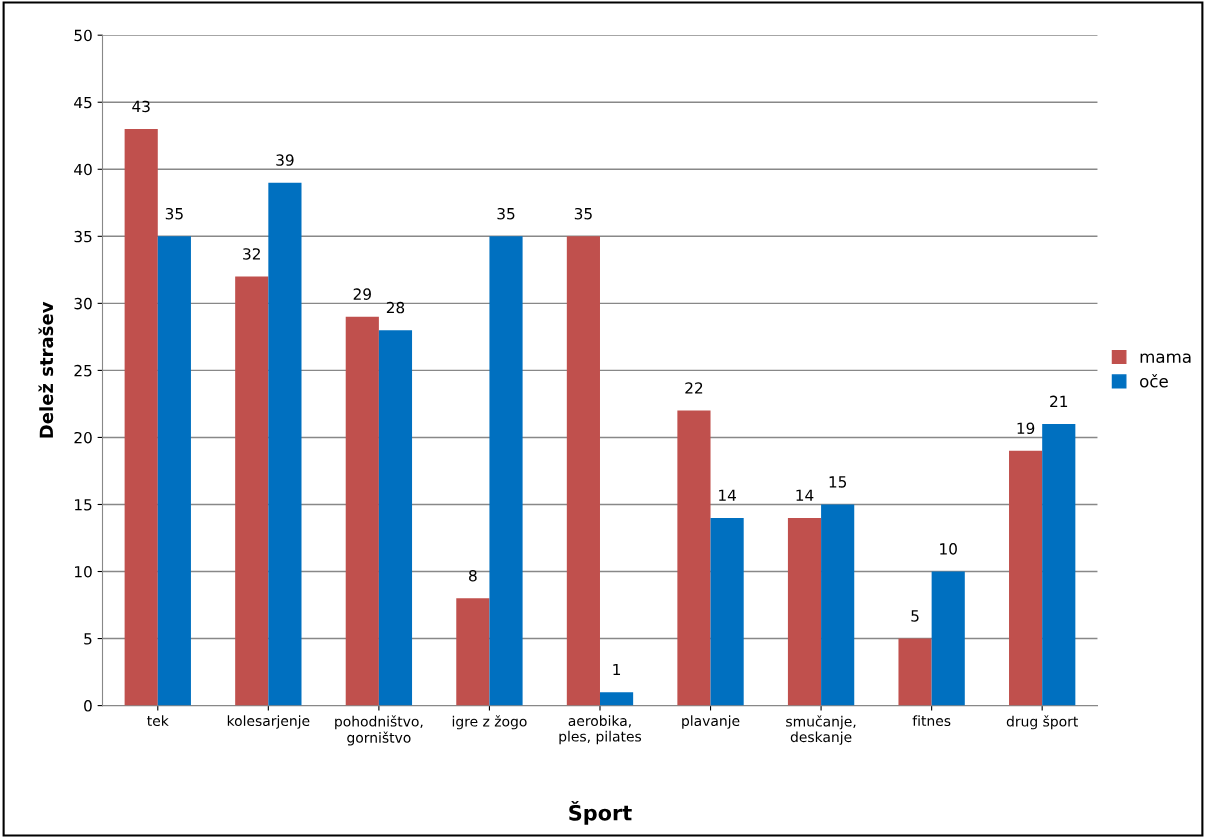 This screenshot has height=838, width=1206. I want to click on x-tick-label: tek, so click(158, 721).